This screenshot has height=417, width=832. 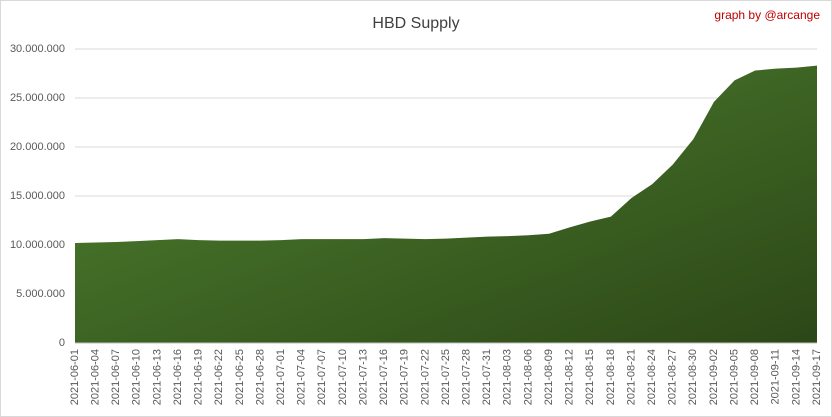 What do you see at coordinates (767, 15) in the screenshot?
I see `annotation: graph by @arcange` at bounding box center [767, 15].